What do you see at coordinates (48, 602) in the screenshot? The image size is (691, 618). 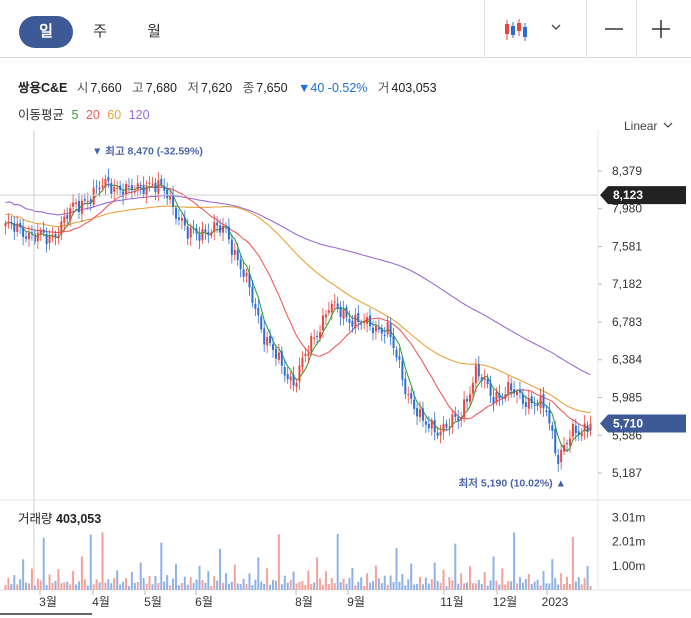 I see `x-tick-label: 3월` at bounding box center [48, 602].